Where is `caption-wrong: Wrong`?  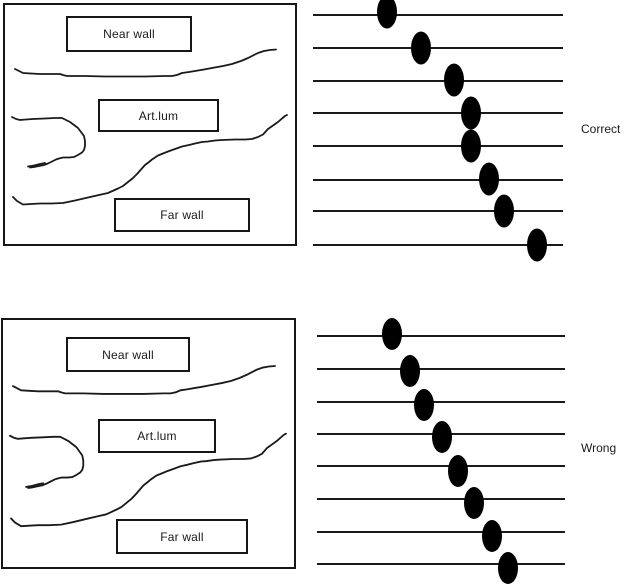 caption-wrong: Wrong is located at coordinates (599, 448).